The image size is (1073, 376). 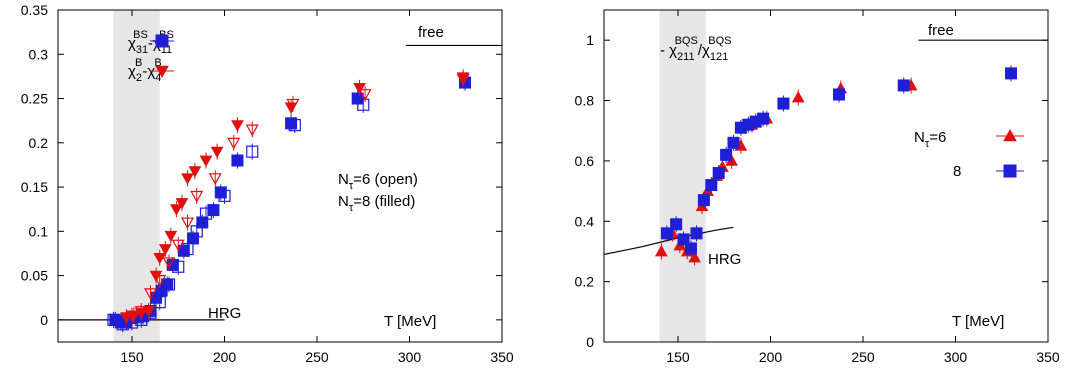 What do you see at coordinates (941, 30) in the screenshot?
I see `right-free-label: free` at bounding box center [941, 30].